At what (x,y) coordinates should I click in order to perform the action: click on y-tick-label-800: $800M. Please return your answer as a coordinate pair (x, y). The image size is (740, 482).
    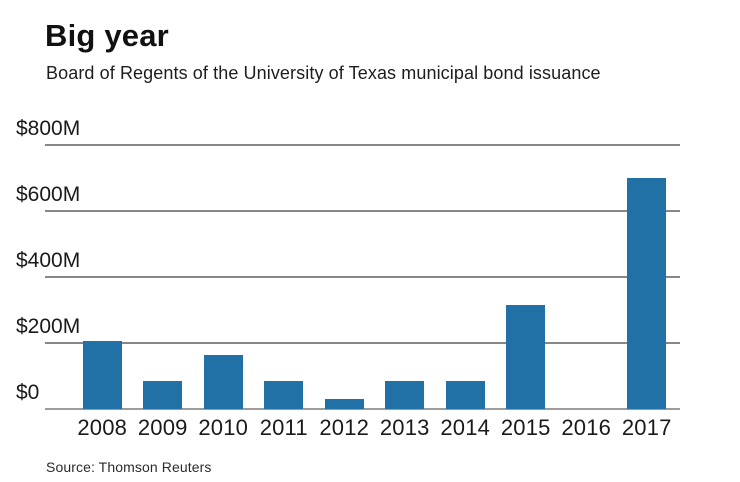
    Looking at the image, I should click on (48, 128).